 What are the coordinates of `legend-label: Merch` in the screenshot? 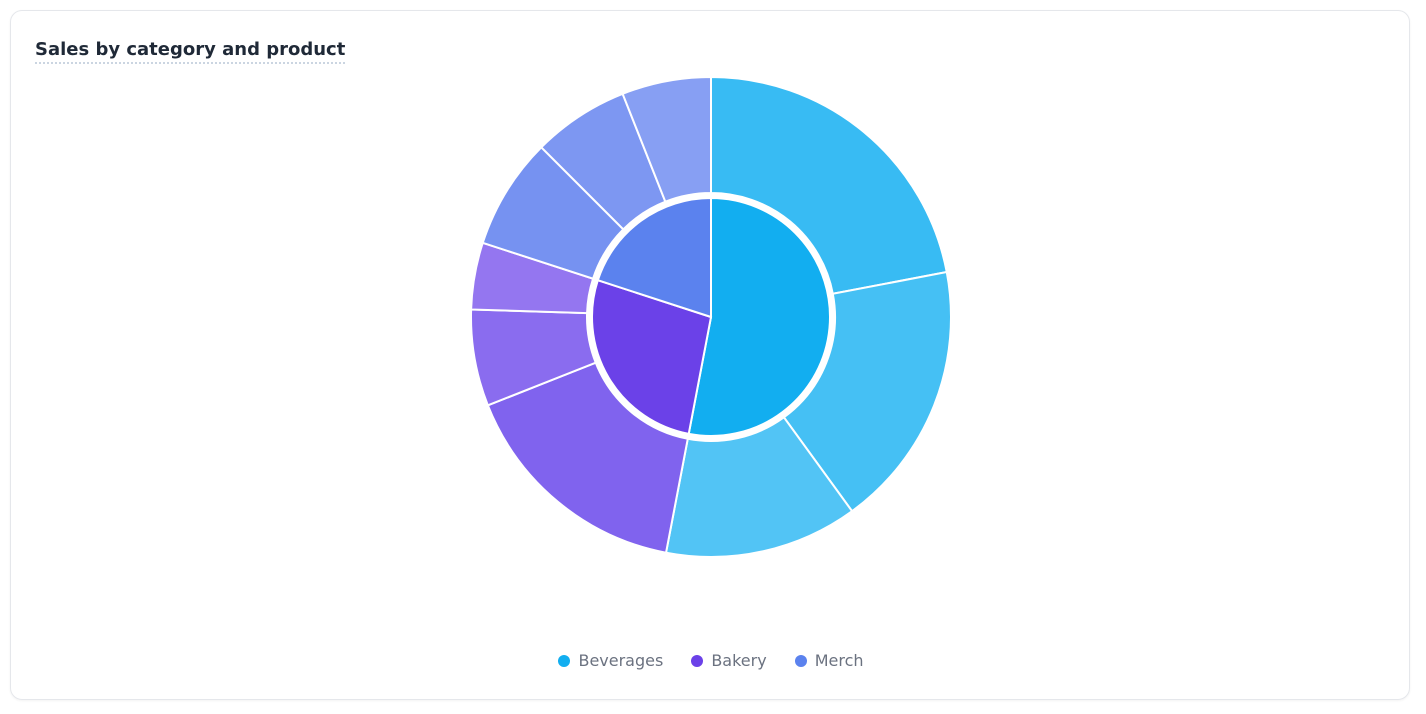 It's located at (839, 660).